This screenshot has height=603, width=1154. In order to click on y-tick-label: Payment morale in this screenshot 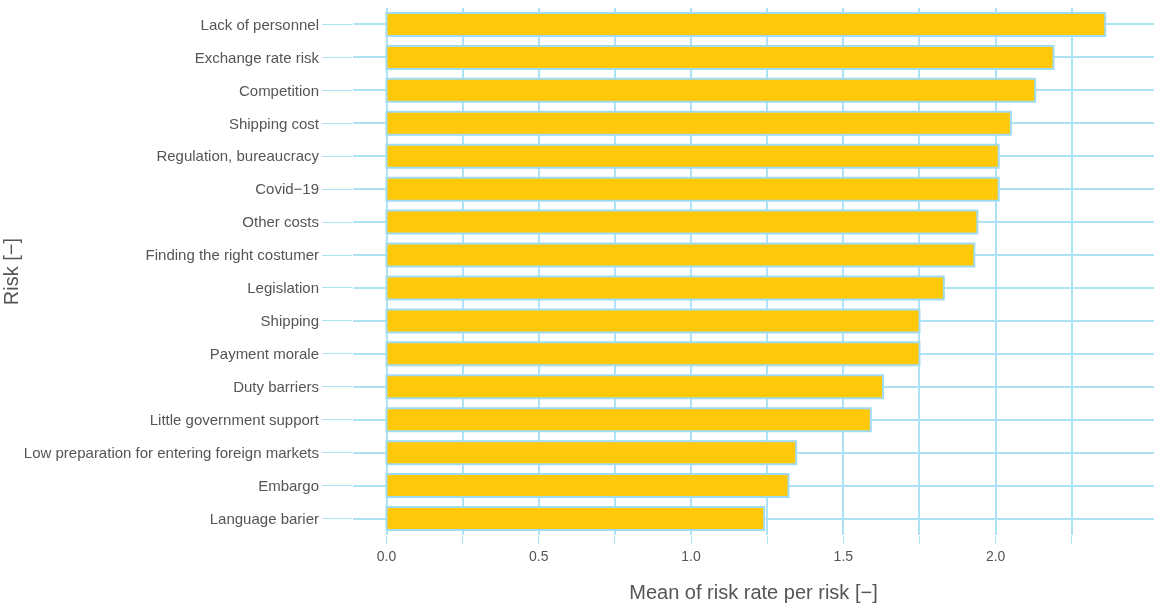, I will do `click(264, 354)`.